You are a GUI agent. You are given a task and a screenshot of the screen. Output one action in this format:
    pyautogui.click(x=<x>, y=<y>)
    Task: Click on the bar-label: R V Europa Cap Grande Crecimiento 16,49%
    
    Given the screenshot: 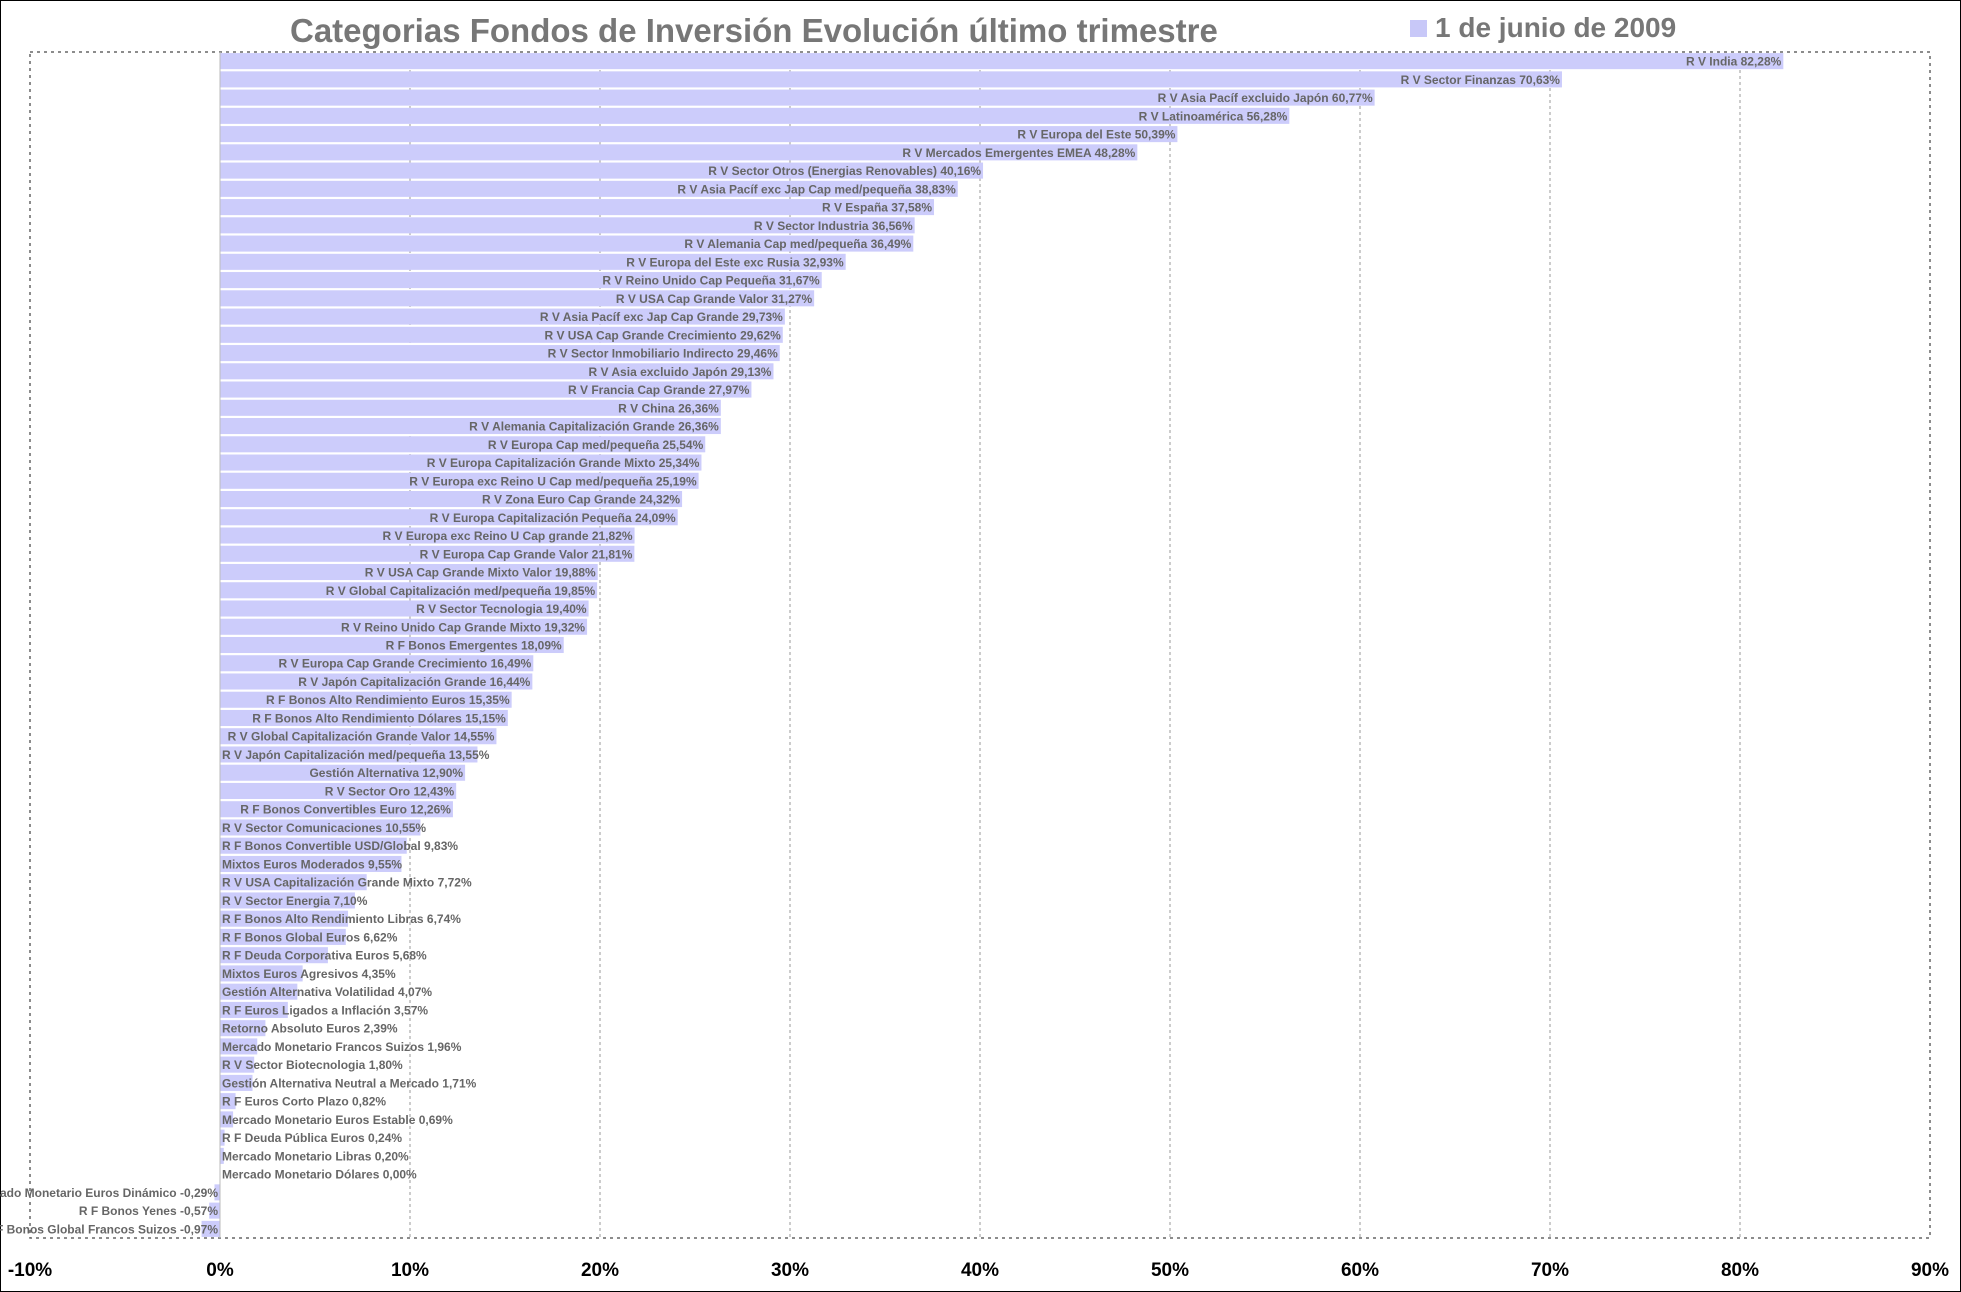 What is the action you would take?
    pyautogui.click(x=405, y=664)
    